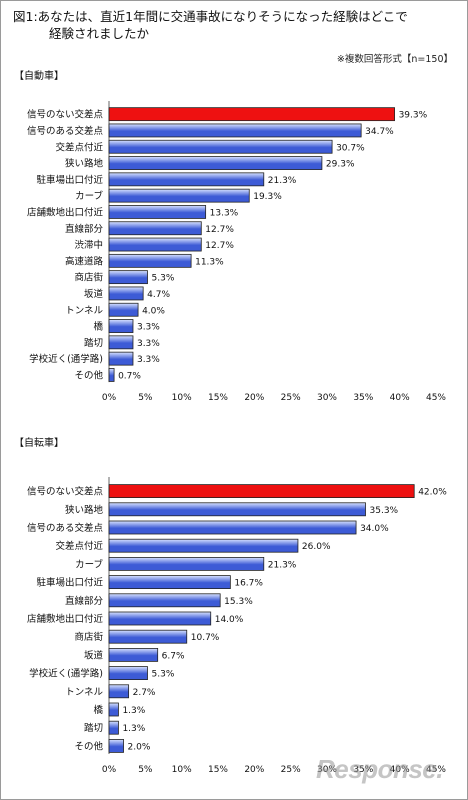 The height and width of the screenshot is (800, 468). I want to click on category-label: 渋滞中, so click(88, 245).